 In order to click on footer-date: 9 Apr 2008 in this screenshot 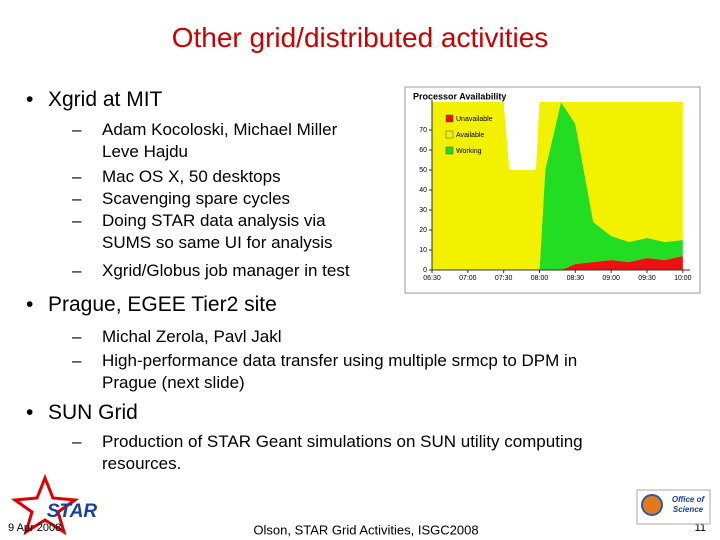, I will do `click(34, 528)`.